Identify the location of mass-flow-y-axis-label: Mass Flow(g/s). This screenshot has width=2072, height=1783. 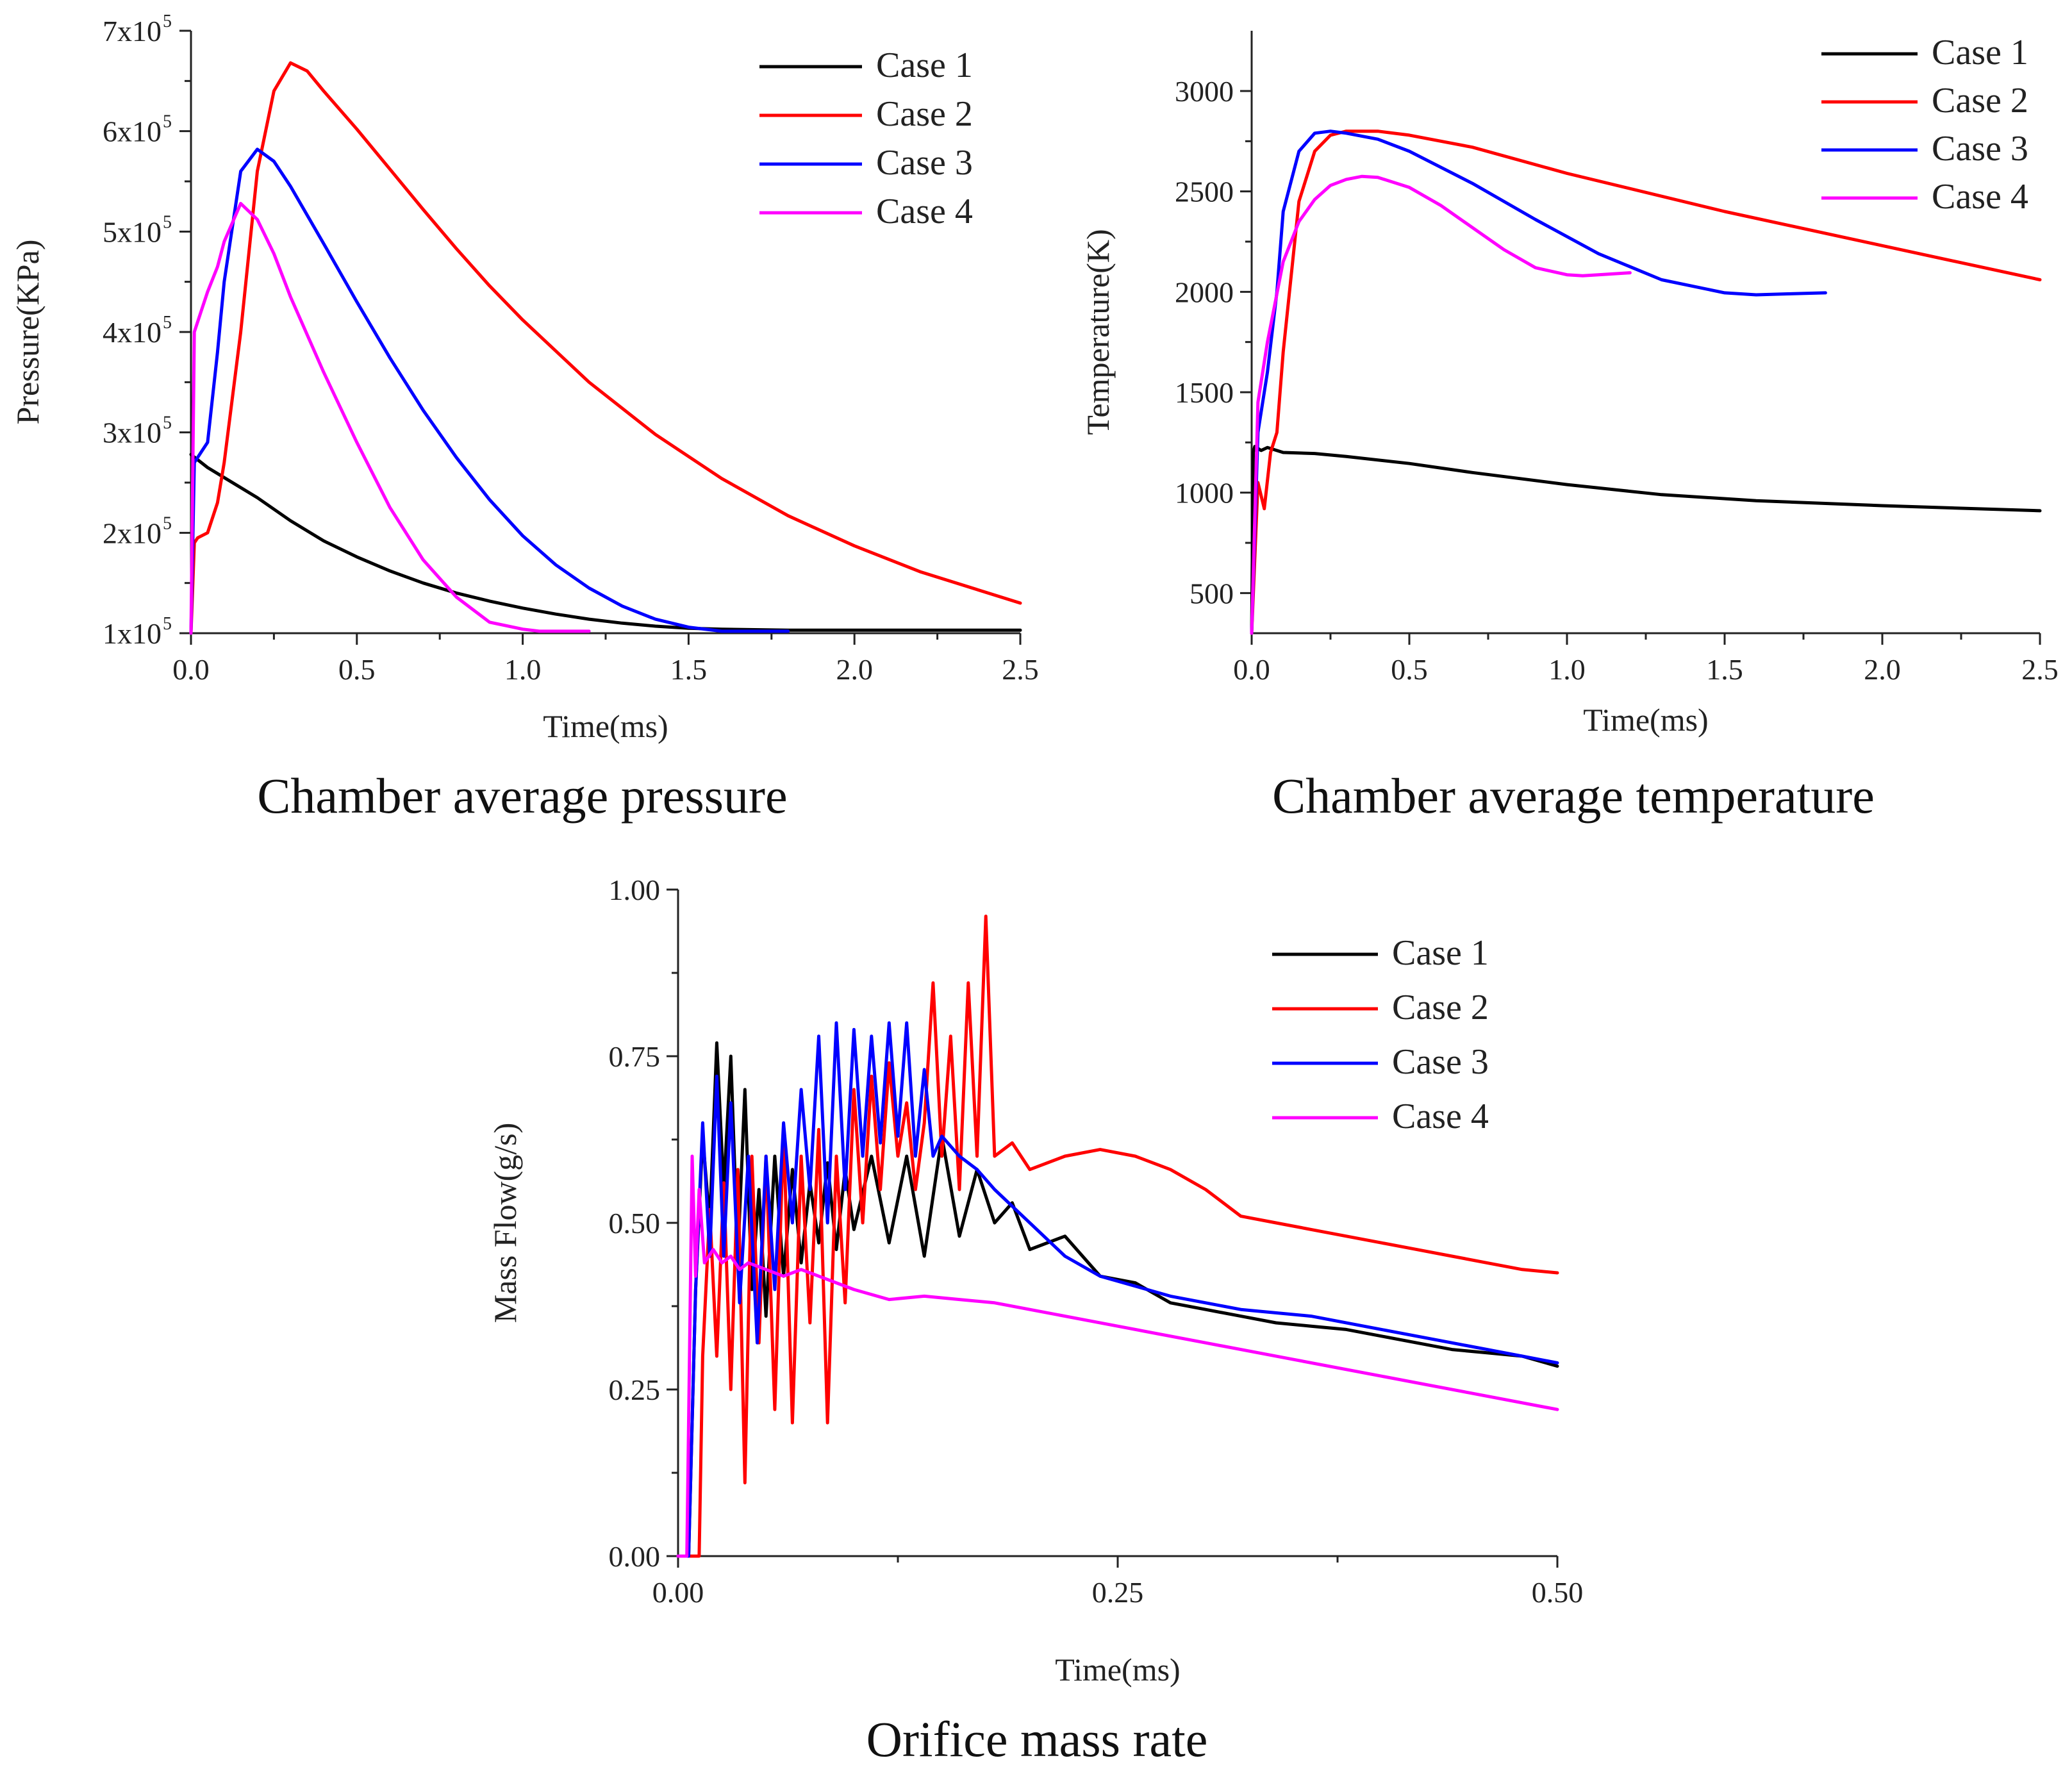
(505, 1223).